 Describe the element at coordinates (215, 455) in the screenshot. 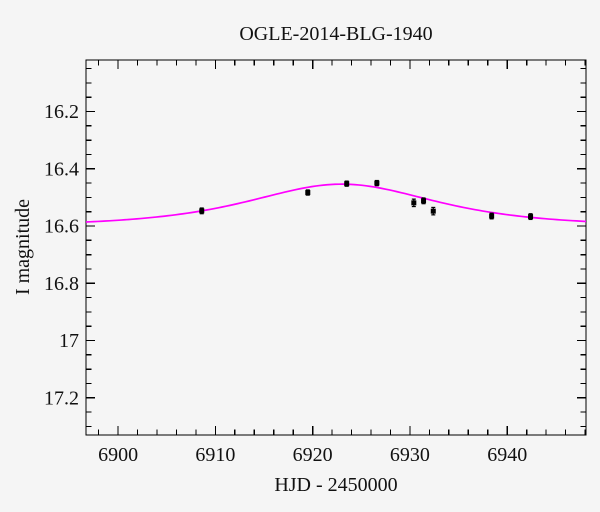

I see `x-tick-label: 6910` at that location.